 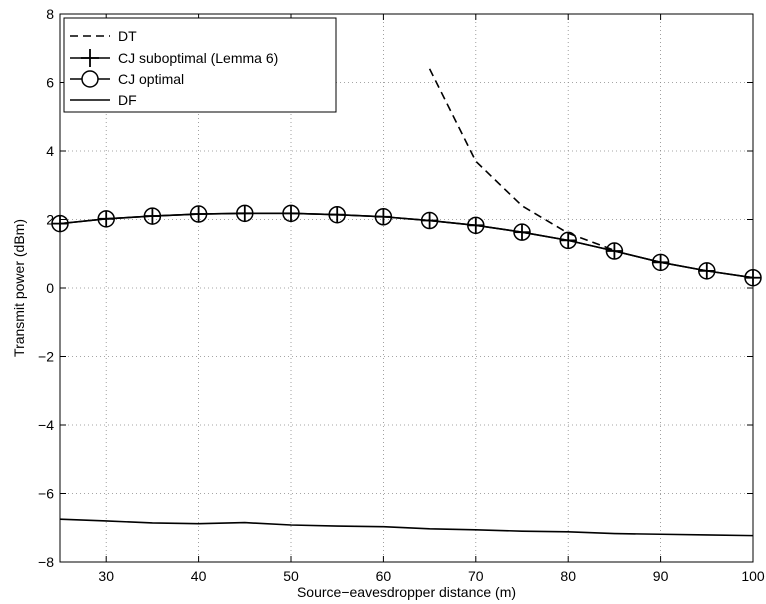 What do you see at coordinates (199, 576) in the screenshot?
I see `x-tick-label: 40` at bounding box center [199, 576].